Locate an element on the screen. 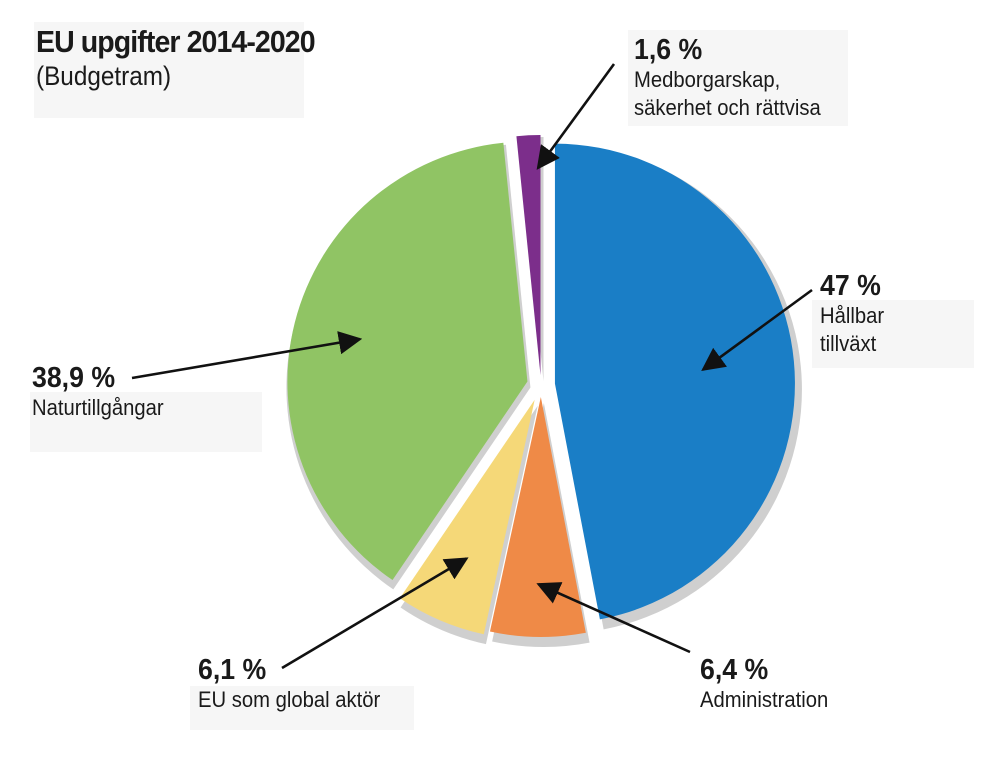 The height and width of the screenshot is (769, 1000). label-pane-global is located at coordinates (302, 708).